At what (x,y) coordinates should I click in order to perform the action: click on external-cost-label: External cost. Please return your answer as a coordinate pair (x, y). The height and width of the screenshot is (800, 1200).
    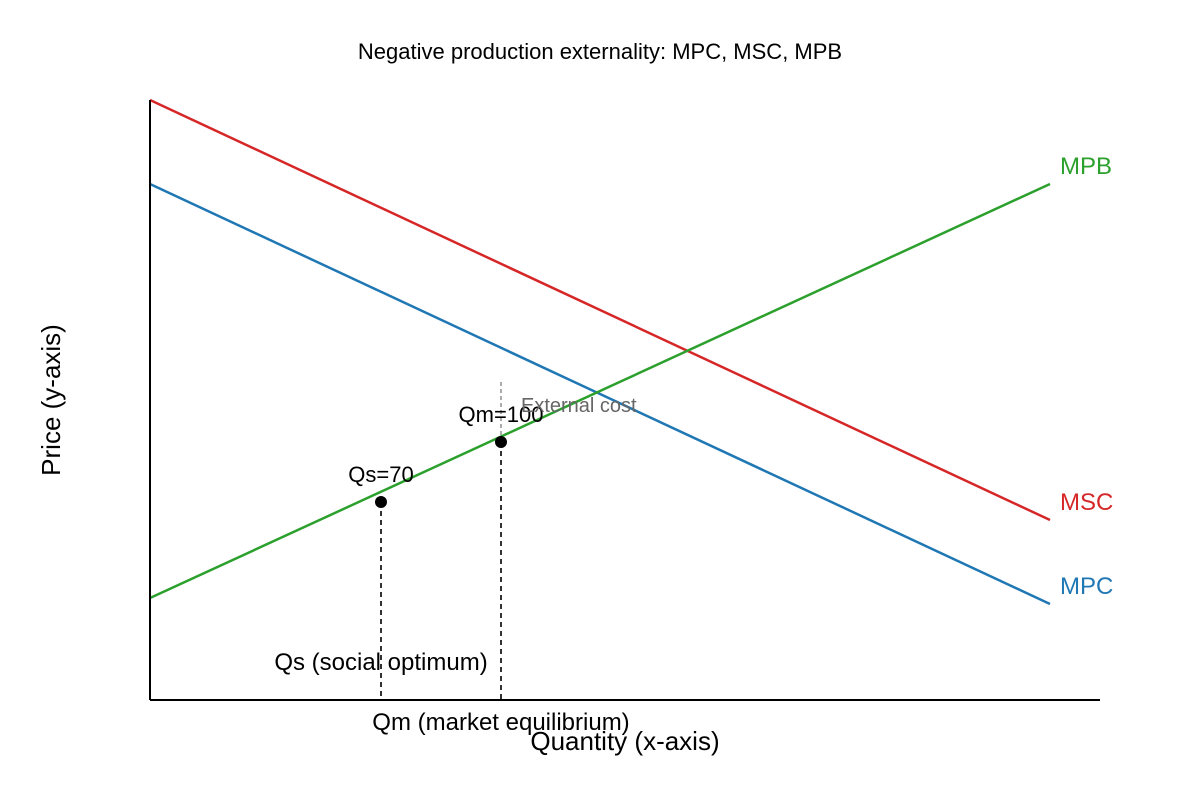
    Looking at the image, I should click on (579, 406).